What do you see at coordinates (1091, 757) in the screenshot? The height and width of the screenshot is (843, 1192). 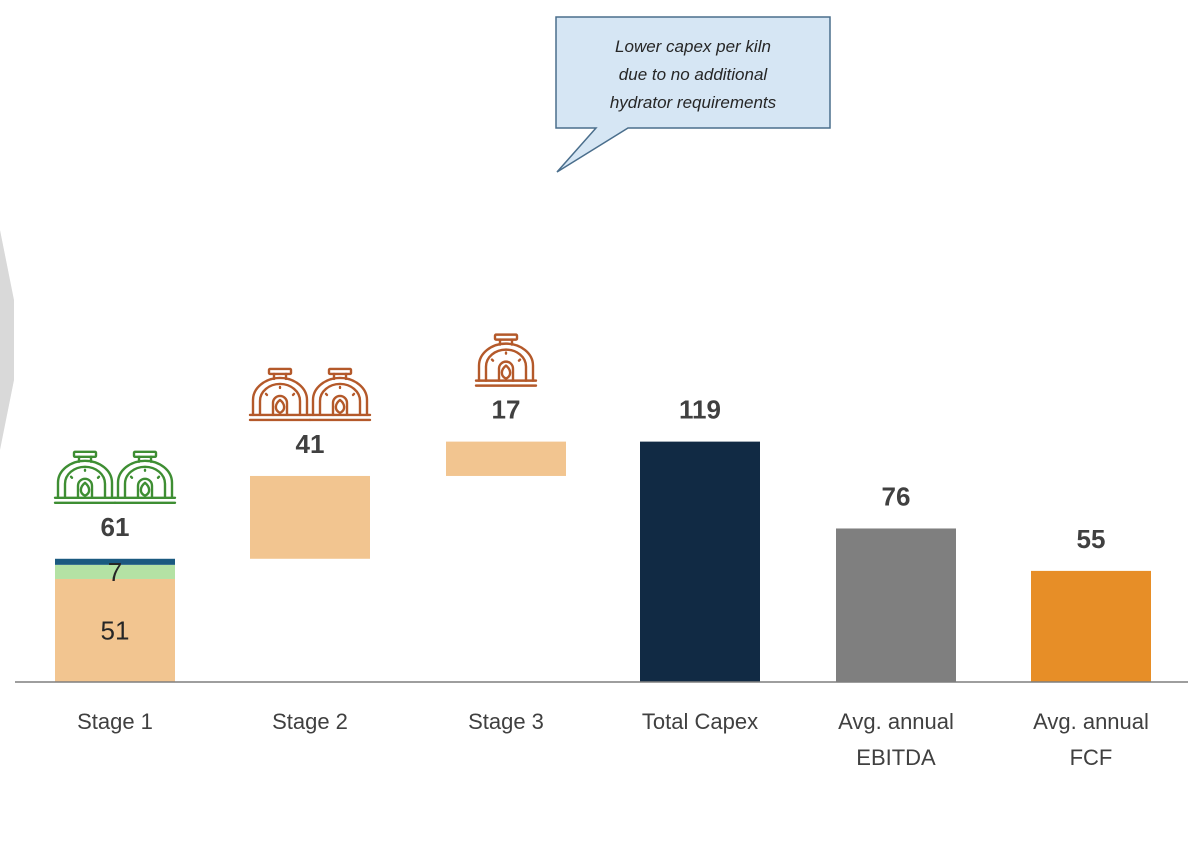 I see `x-tick-label: FCF` at bounding box center [1091, 757].